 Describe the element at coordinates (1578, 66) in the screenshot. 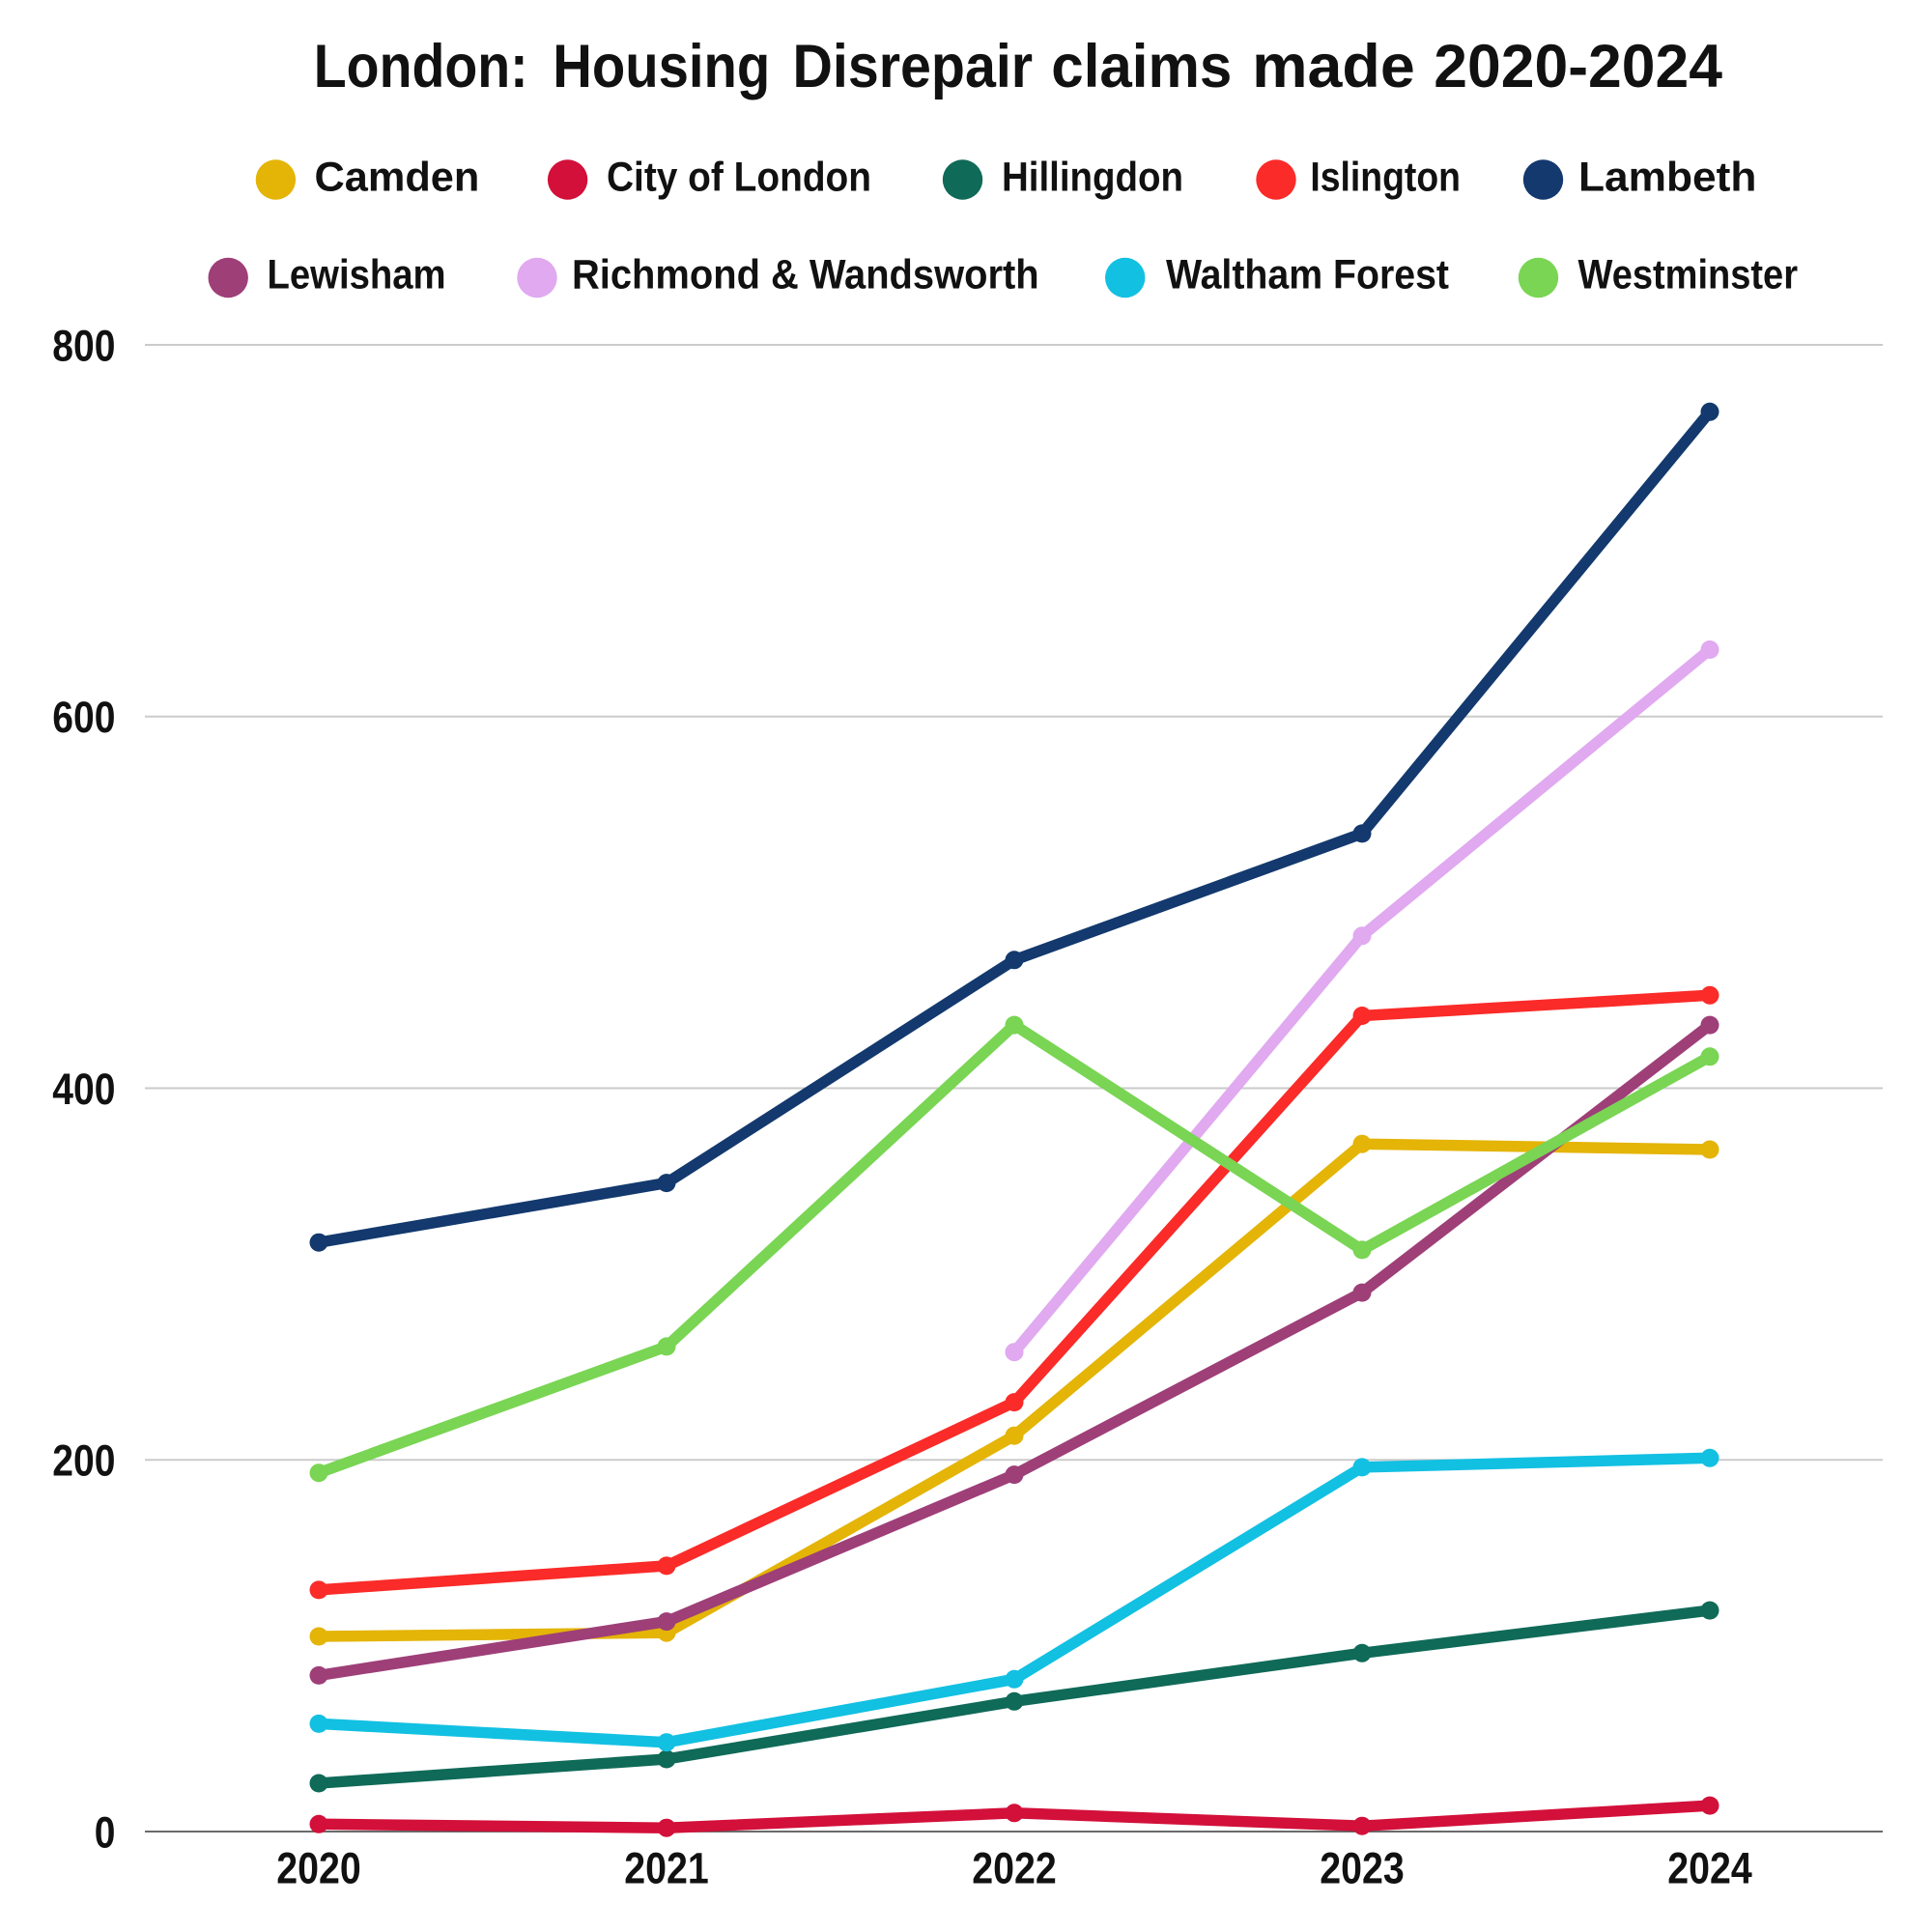

I see `svg-text: 2020-2024` at that location.